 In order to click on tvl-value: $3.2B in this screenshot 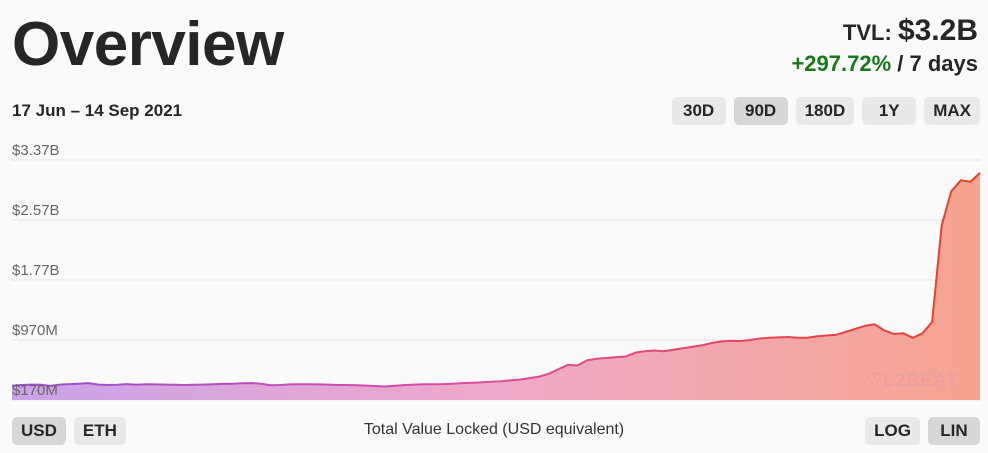, I will do `click(937, 30)`.